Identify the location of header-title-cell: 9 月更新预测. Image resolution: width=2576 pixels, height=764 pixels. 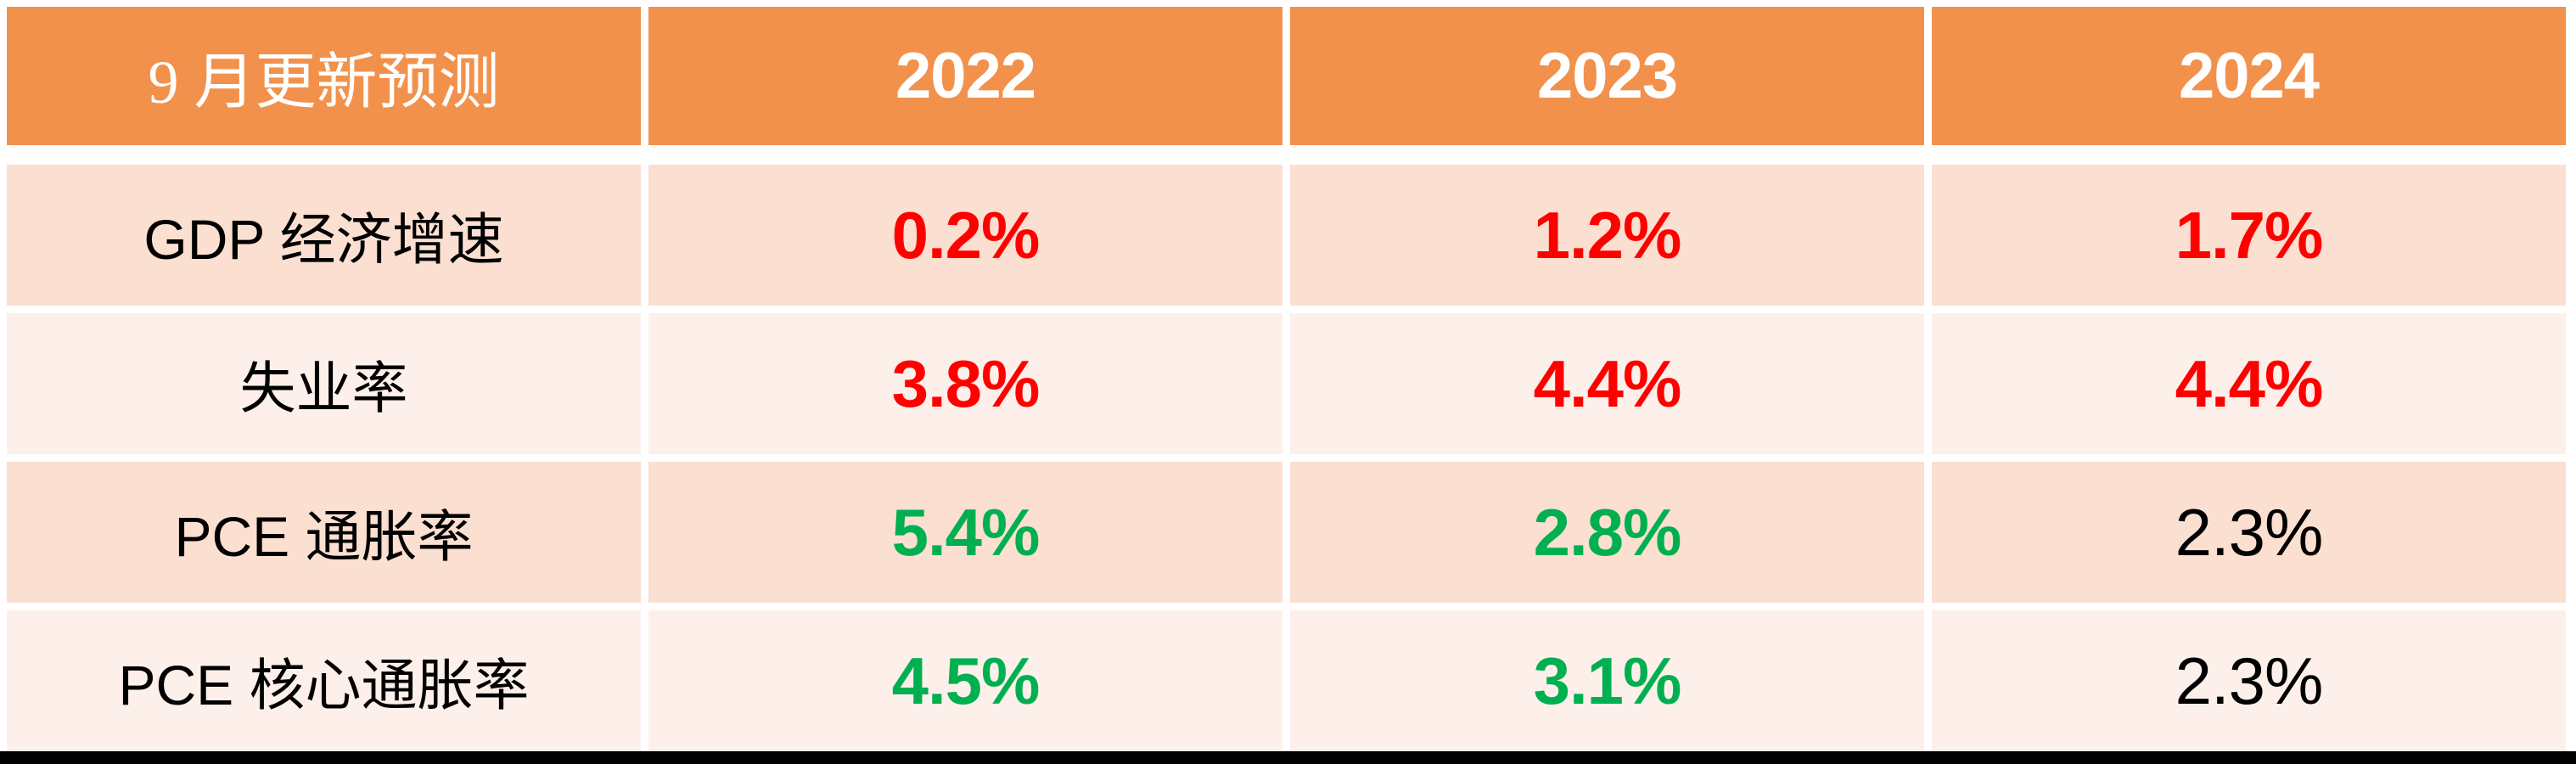
(324, 76).